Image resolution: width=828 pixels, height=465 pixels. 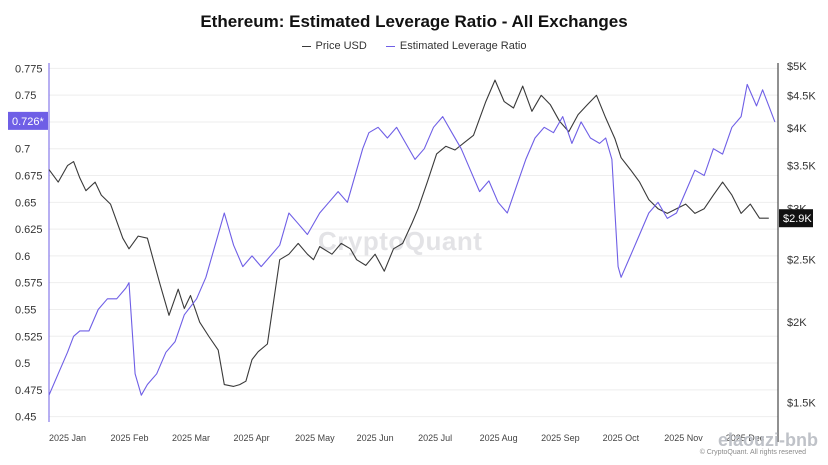 I want to click on y-left-tick-label: 0.475, so click(x=29, y=391).